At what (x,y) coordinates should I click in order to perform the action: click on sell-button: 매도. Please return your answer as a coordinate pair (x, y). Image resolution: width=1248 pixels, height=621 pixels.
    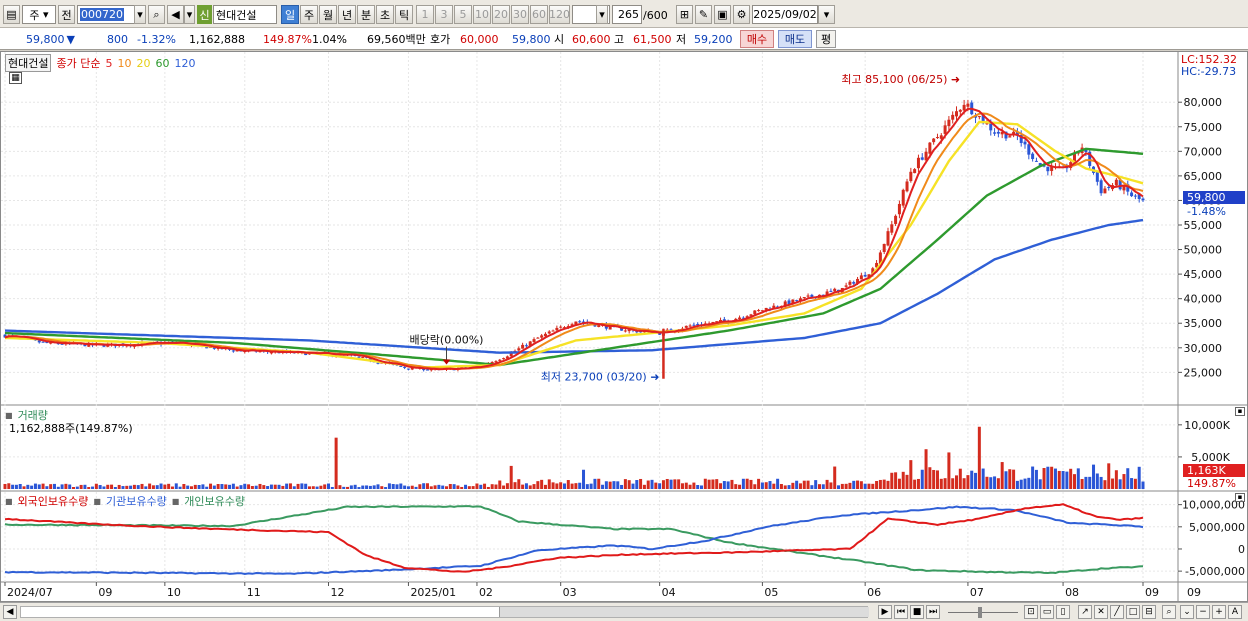
    Looking at the image, I should click on (795, 39).